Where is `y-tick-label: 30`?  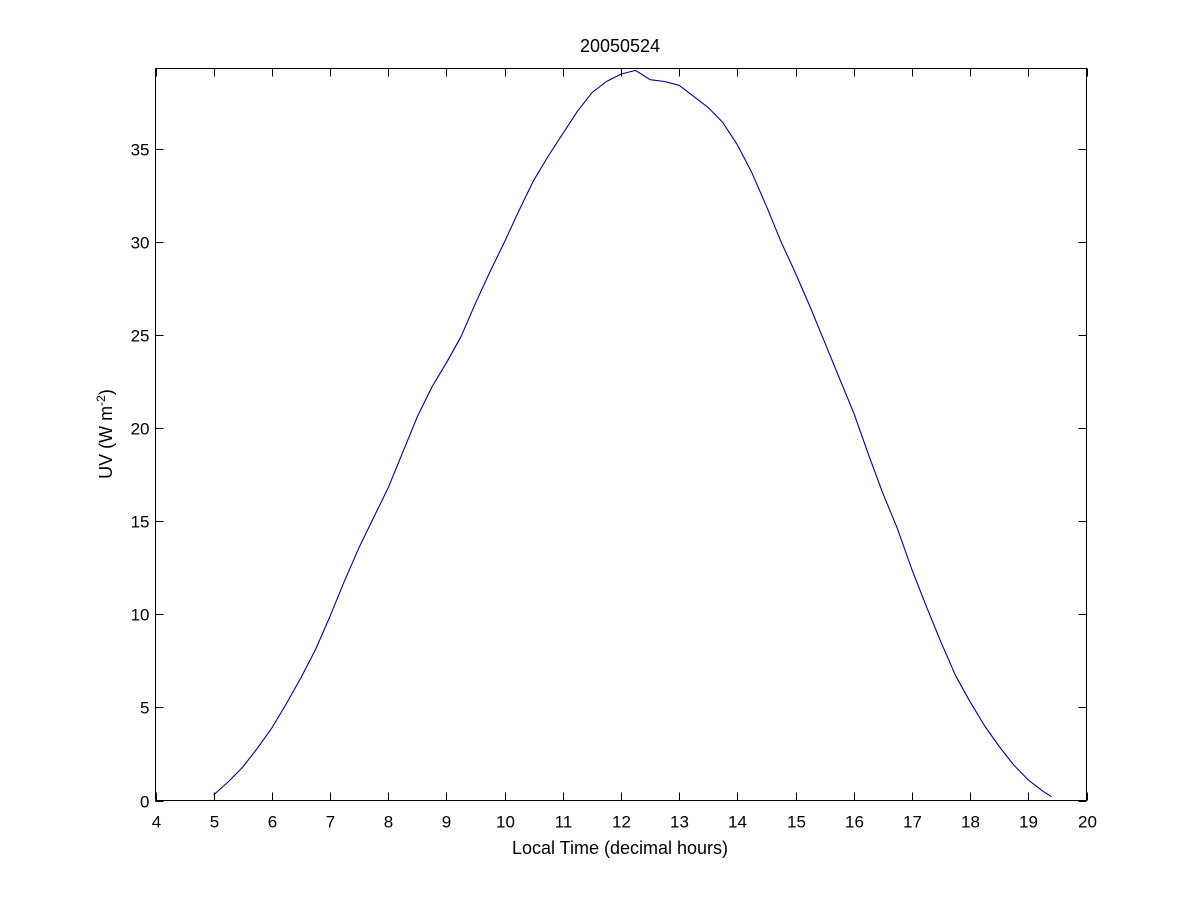
y-tick-label: 30 is located at coordinates (140, 243).